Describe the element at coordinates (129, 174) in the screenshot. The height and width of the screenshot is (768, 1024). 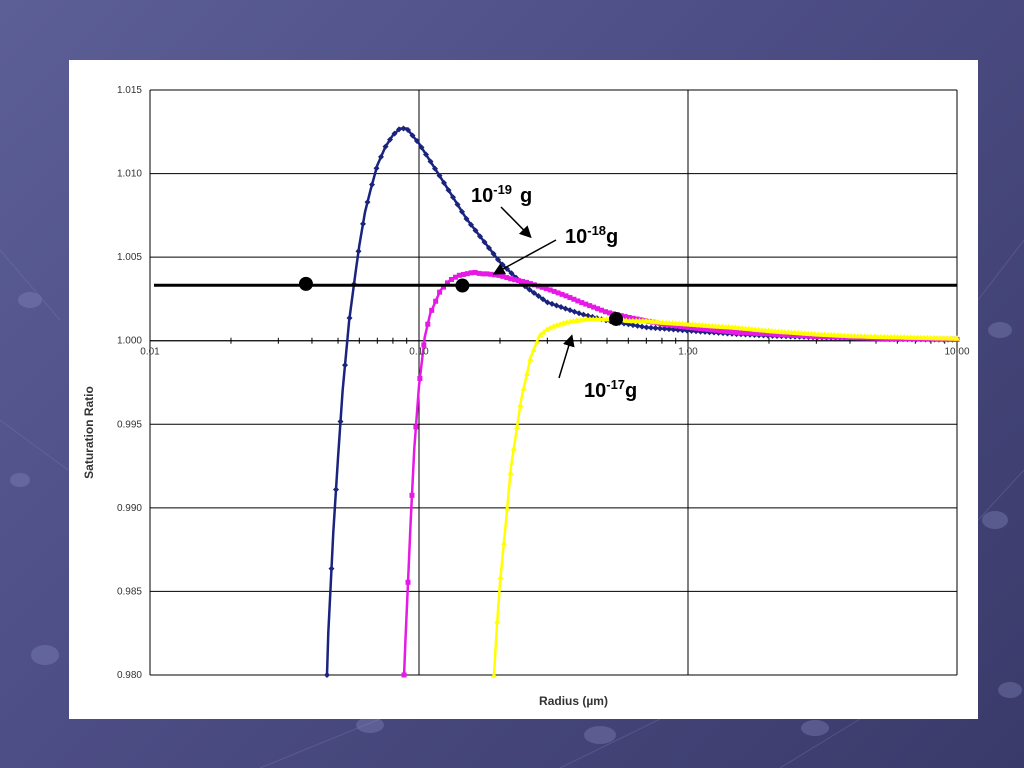
I see `y-tick-label: 1.010` at that location.